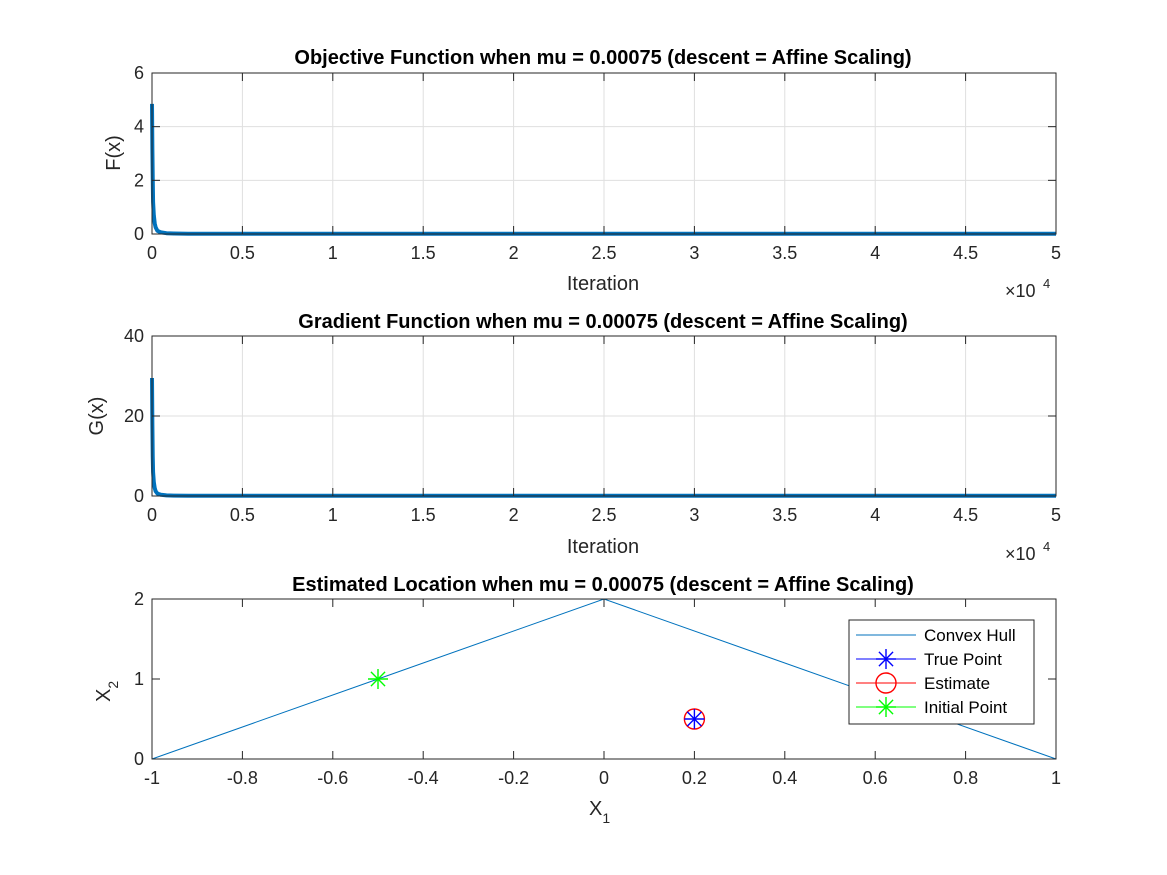 Image resolution: width=1167 pixels, height=875 pixels. I want to click on x-tick-label: -0.4, so click(423, 778).